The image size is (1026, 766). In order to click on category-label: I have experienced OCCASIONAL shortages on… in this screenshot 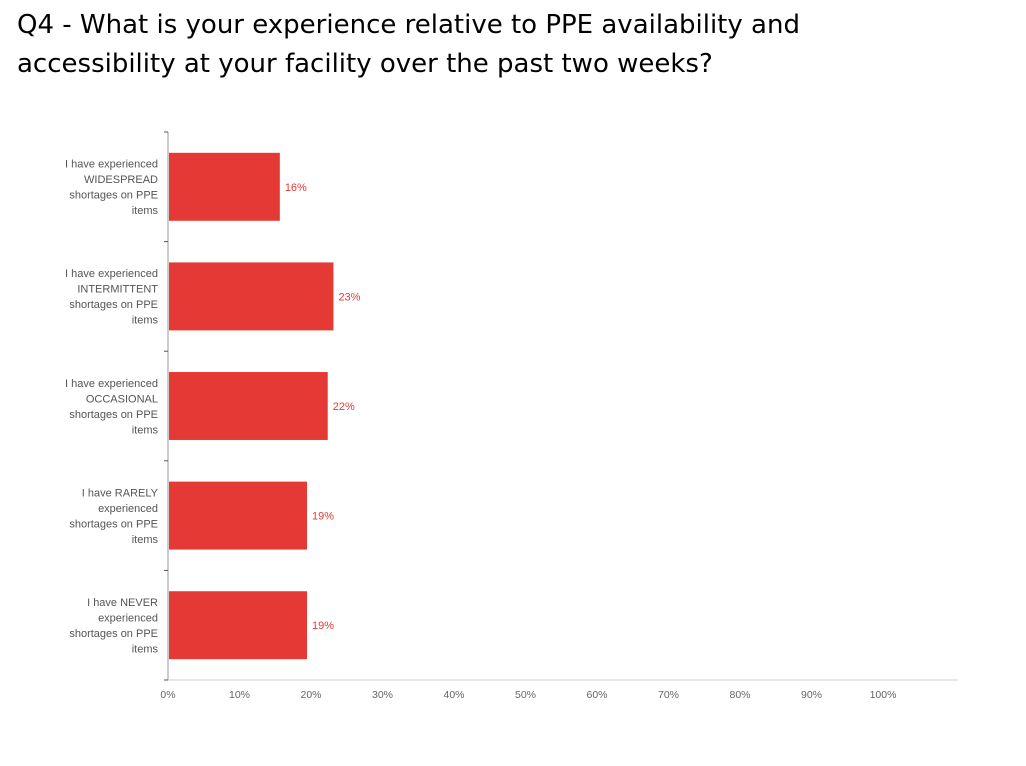, I will do `click(111, 407)`.